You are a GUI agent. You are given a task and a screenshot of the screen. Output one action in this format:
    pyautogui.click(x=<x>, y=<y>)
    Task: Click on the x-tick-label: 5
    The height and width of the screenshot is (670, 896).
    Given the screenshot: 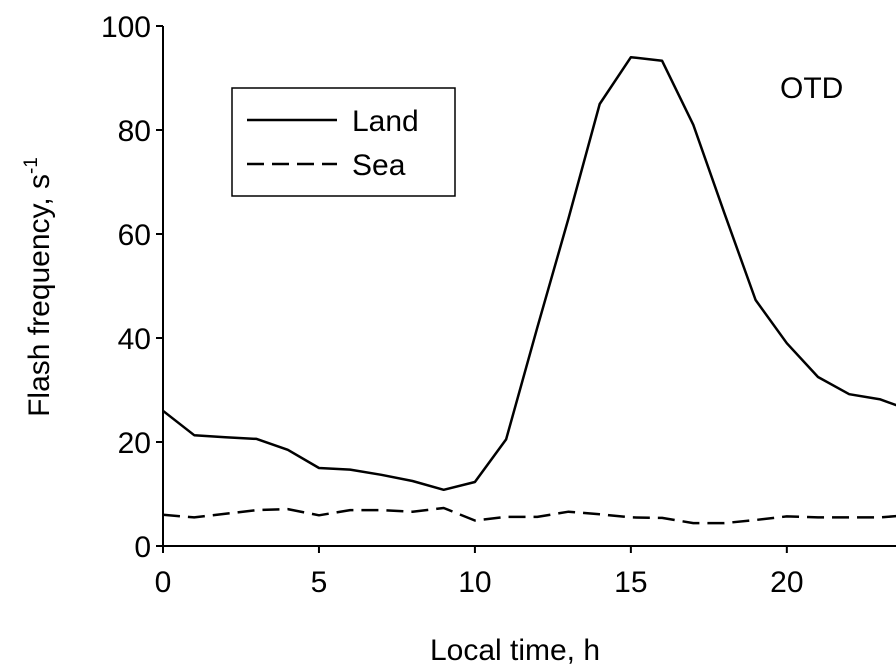 What is the action you would take?
    pyautogui.click(x=319, y=582)
    